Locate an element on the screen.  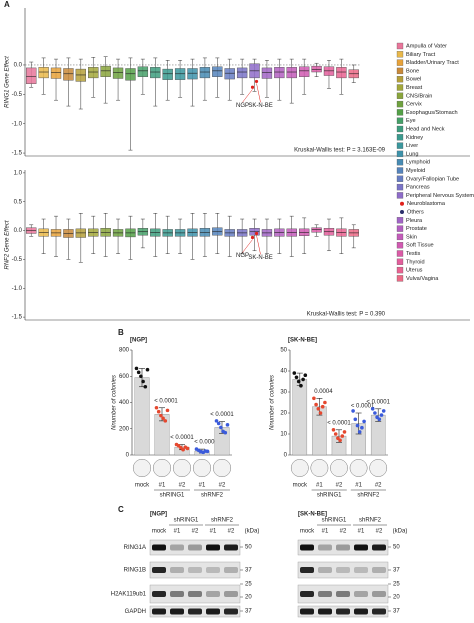
legend-label: Others is located at coordinates (415, 212).